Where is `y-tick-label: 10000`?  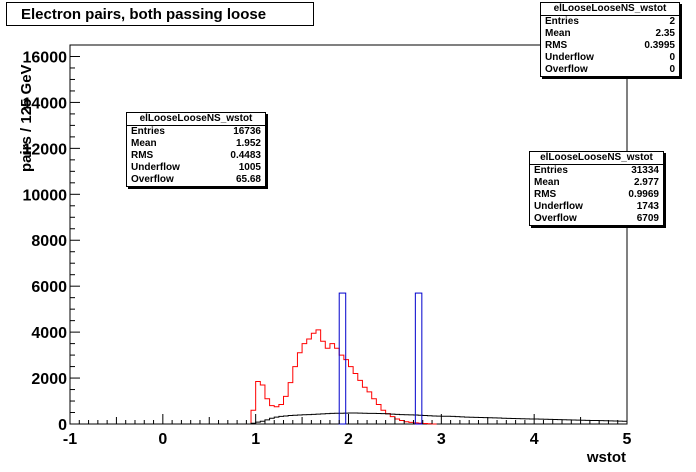 y-tick-label: 10000 is located at coordinates (45, 195).